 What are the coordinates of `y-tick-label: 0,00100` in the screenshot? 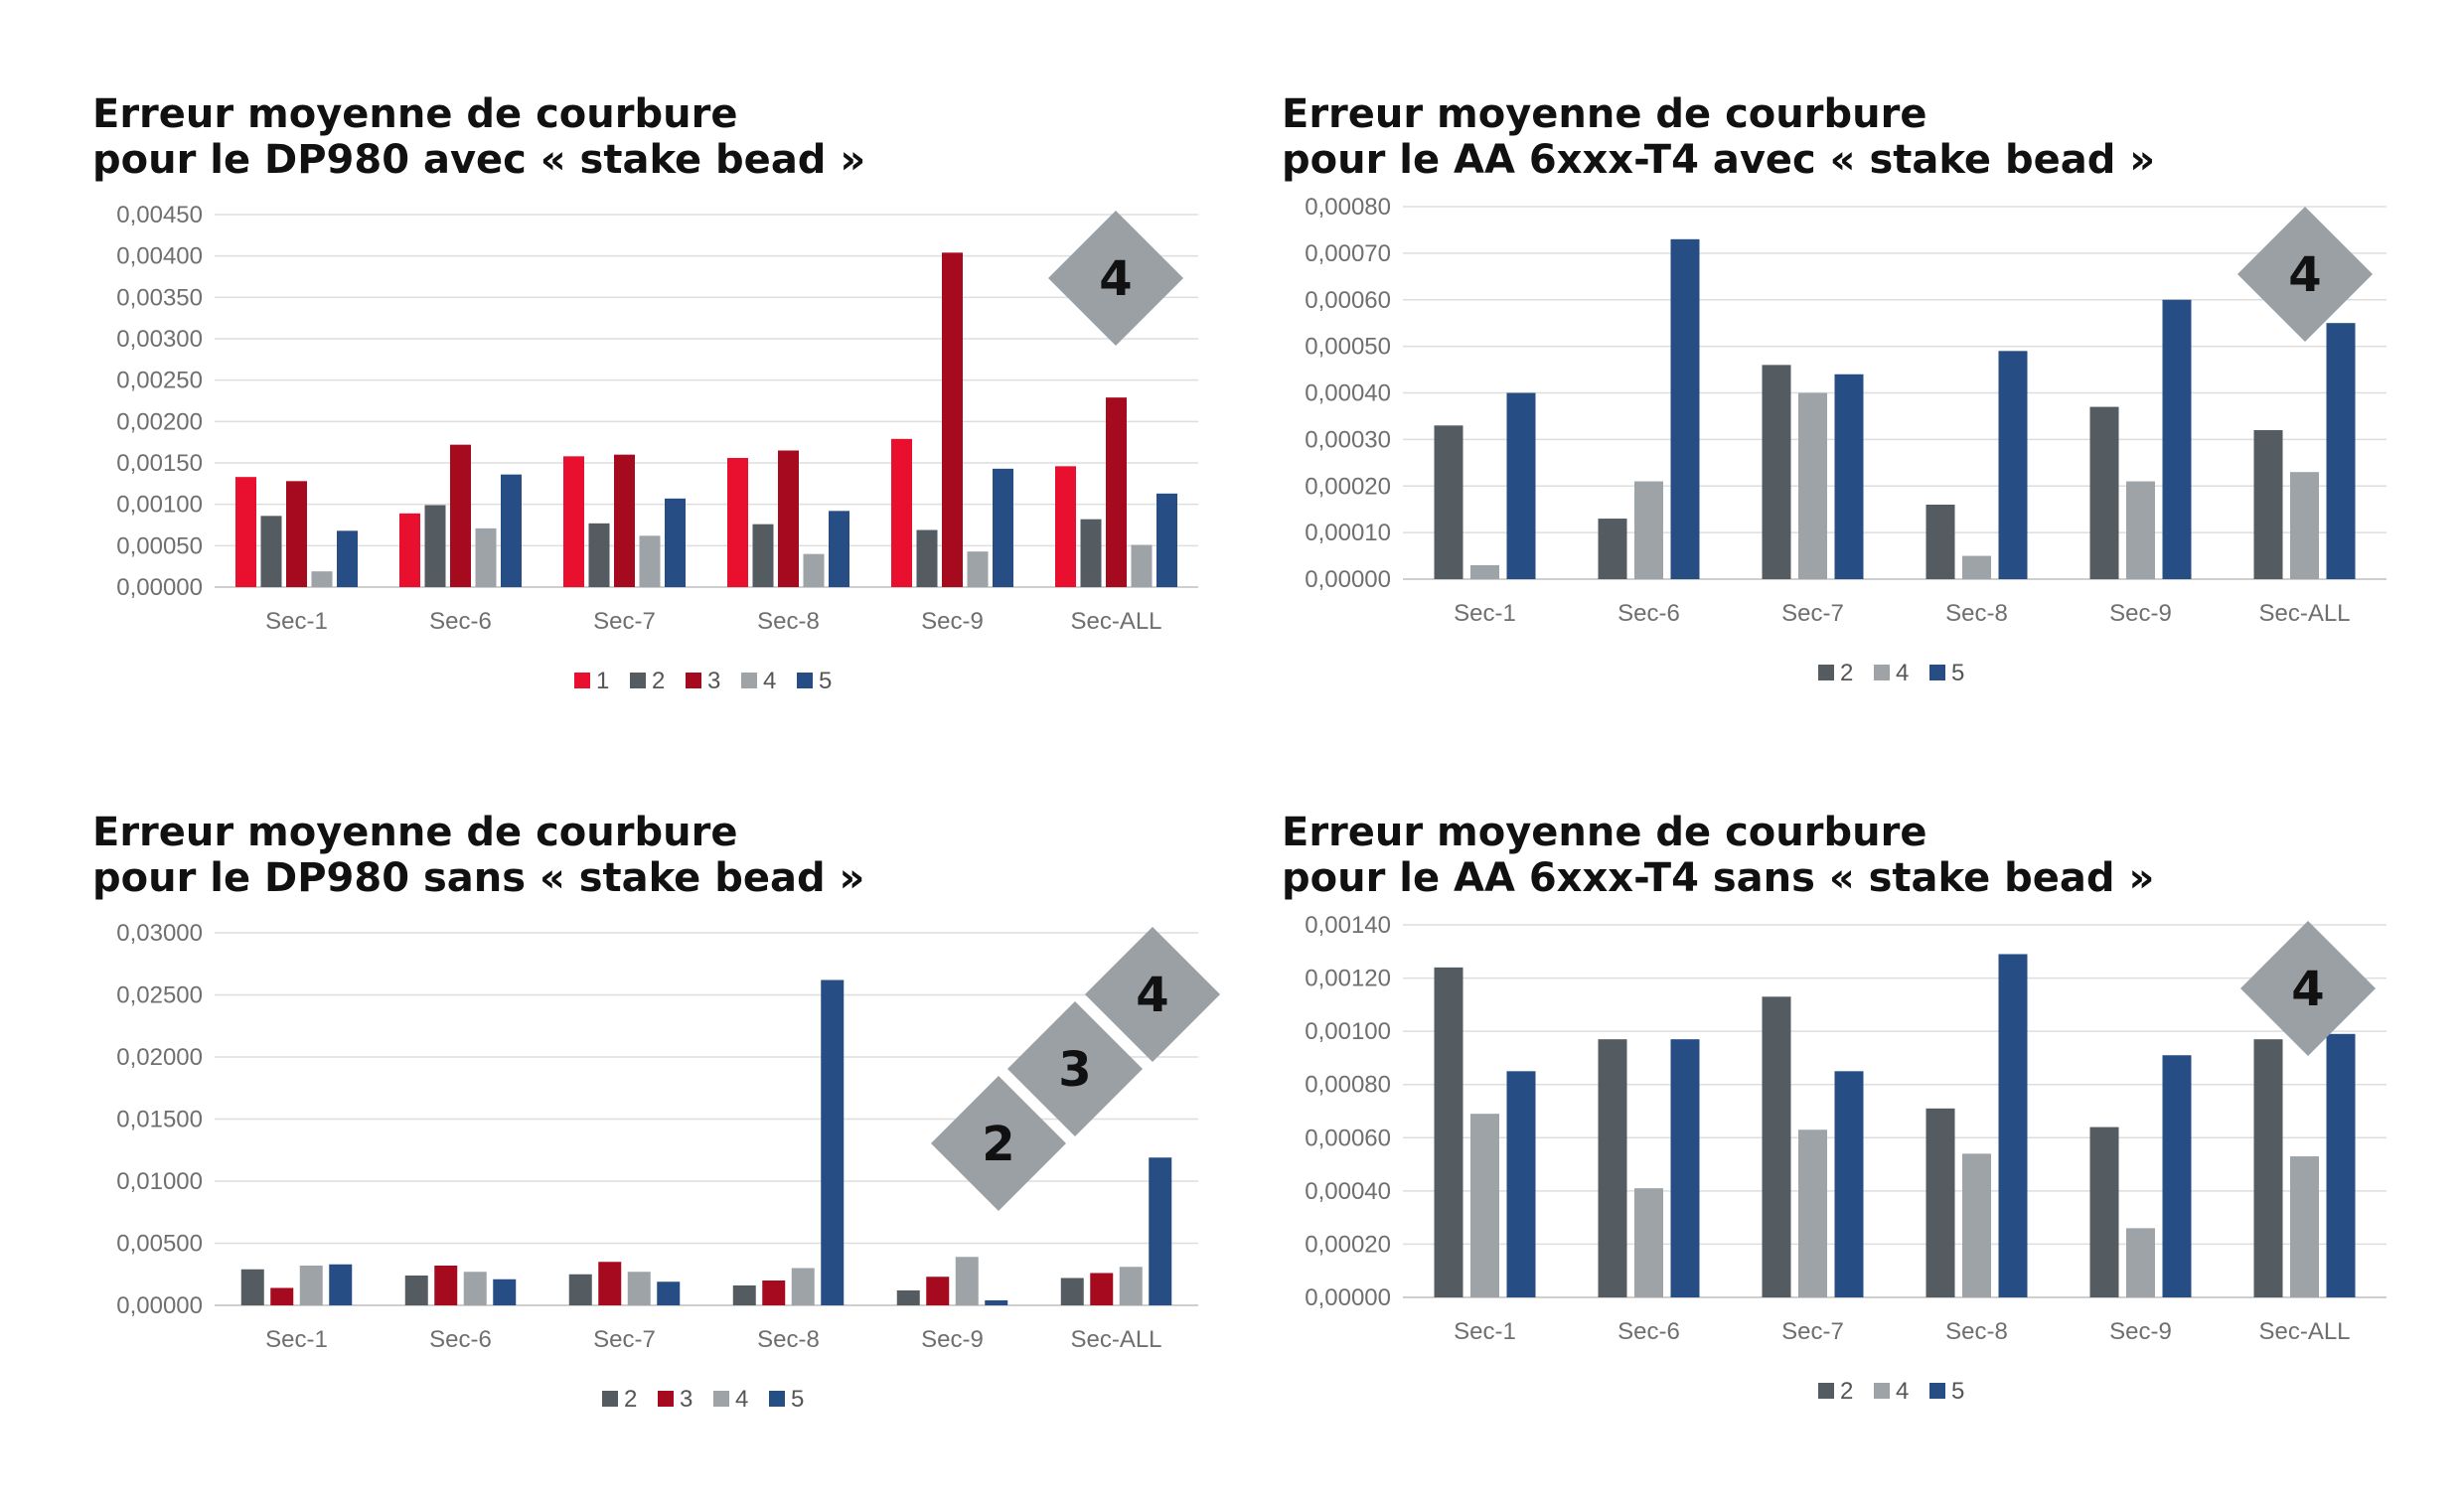 It's located at (1348, 1031).